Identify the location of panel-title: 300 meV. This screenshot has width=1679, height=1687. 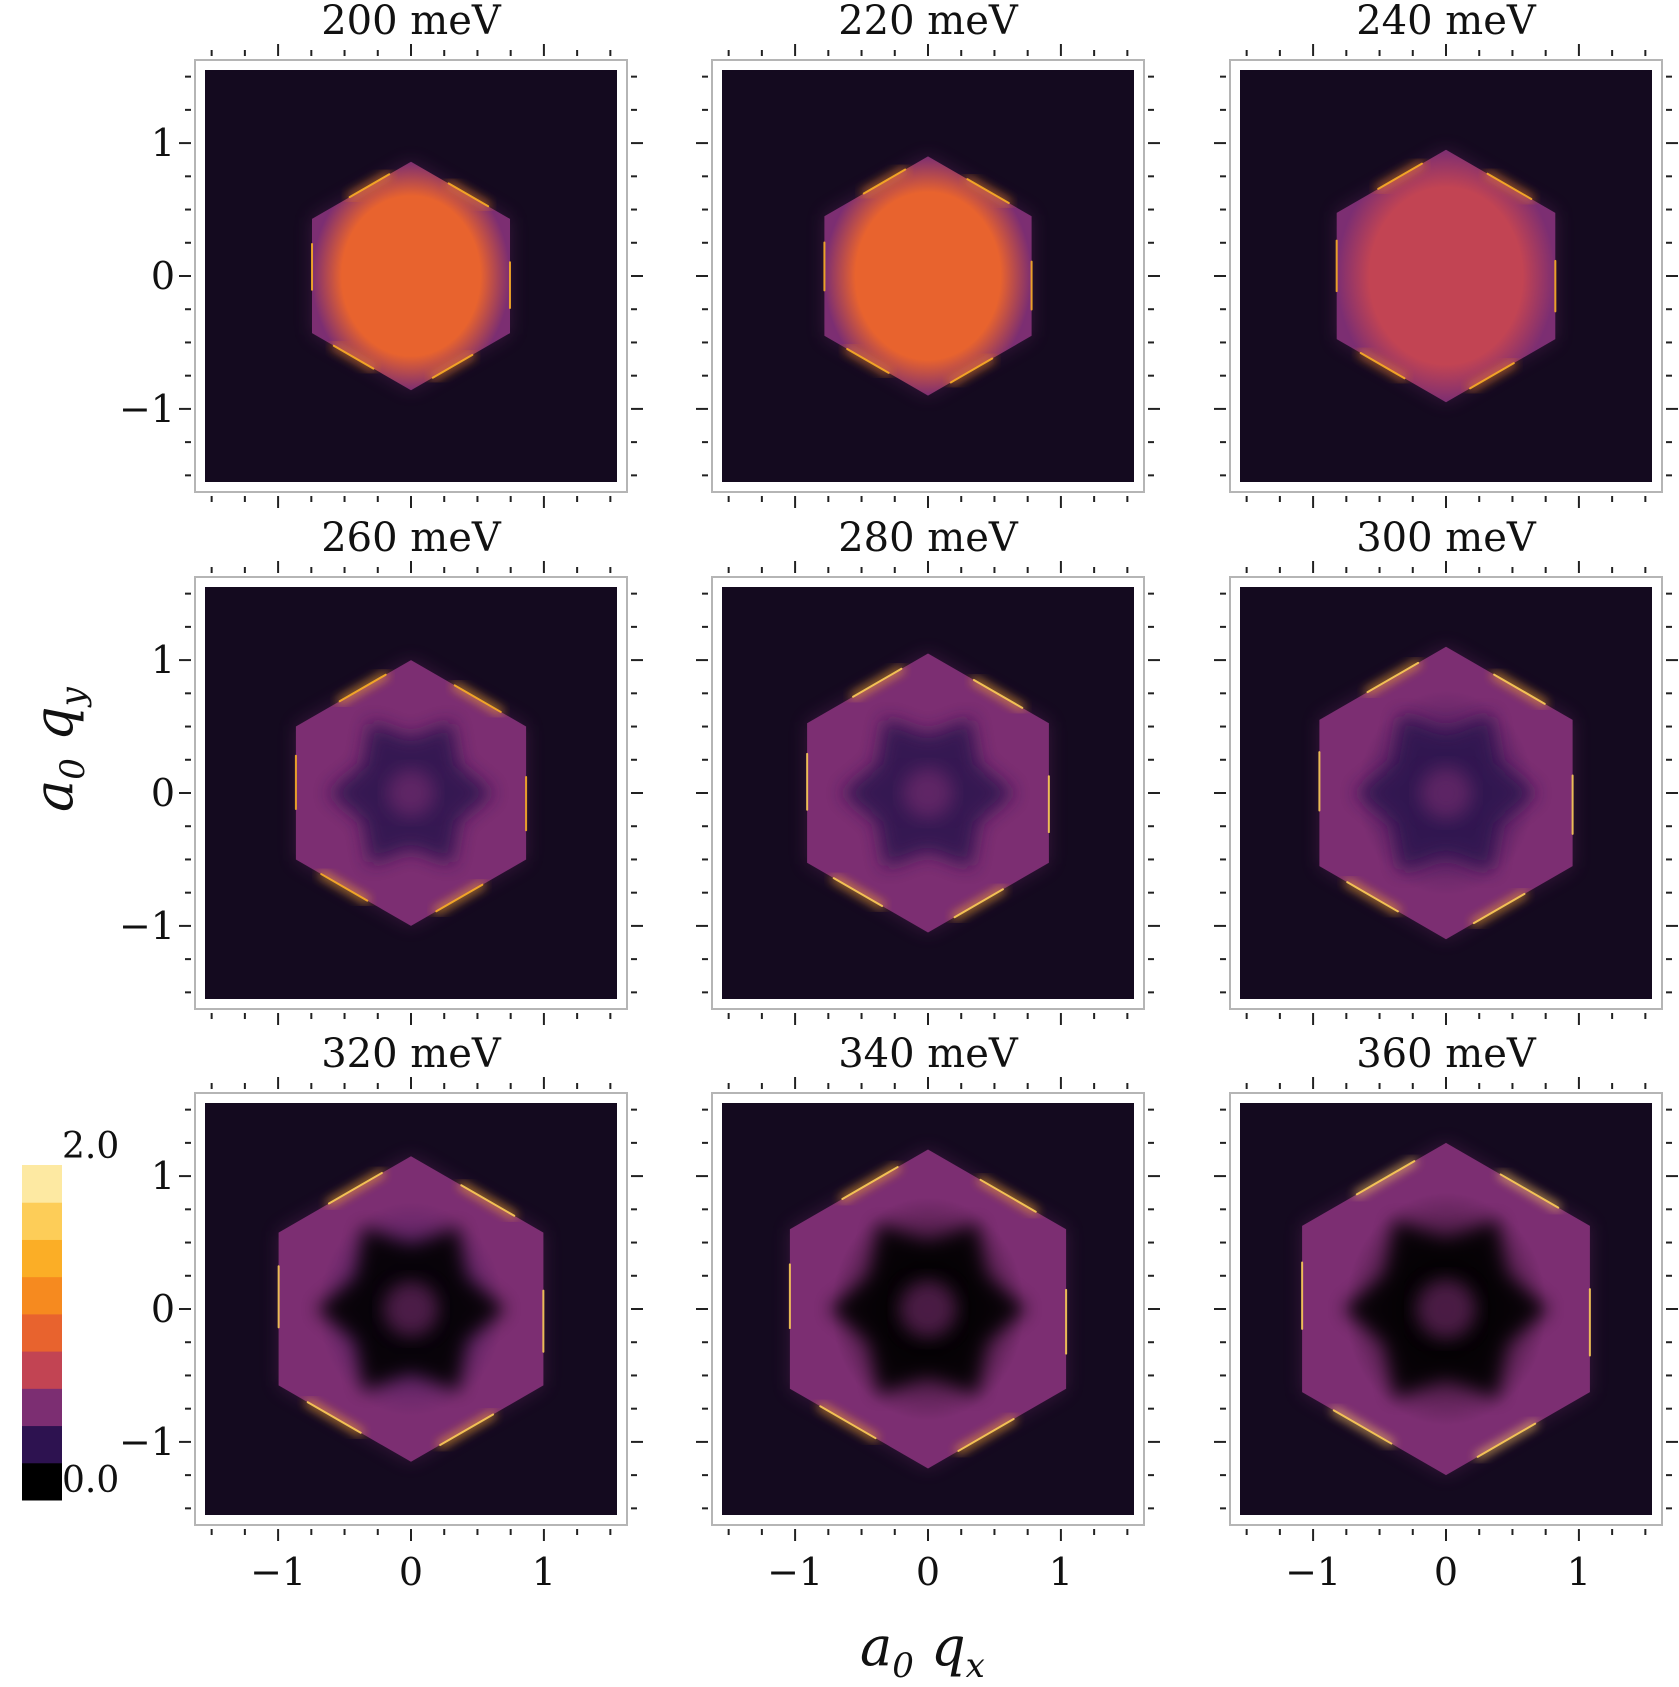
(1446, 538).